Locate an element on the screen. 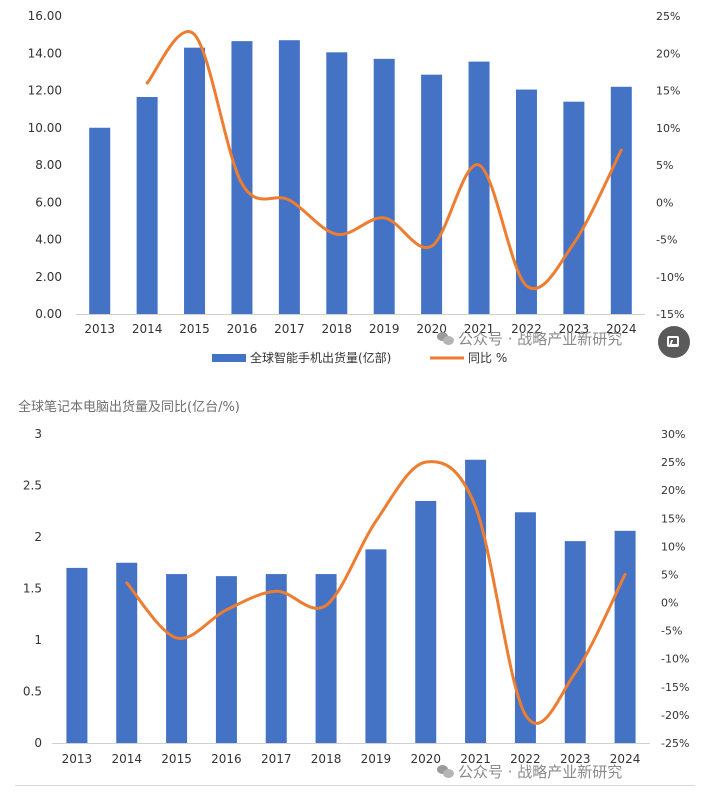 This screenshot has height=795, width=714. chart-title: 全球笔记本电脑出货量及同比(亿台/%) is located at coordinates (129, 405).